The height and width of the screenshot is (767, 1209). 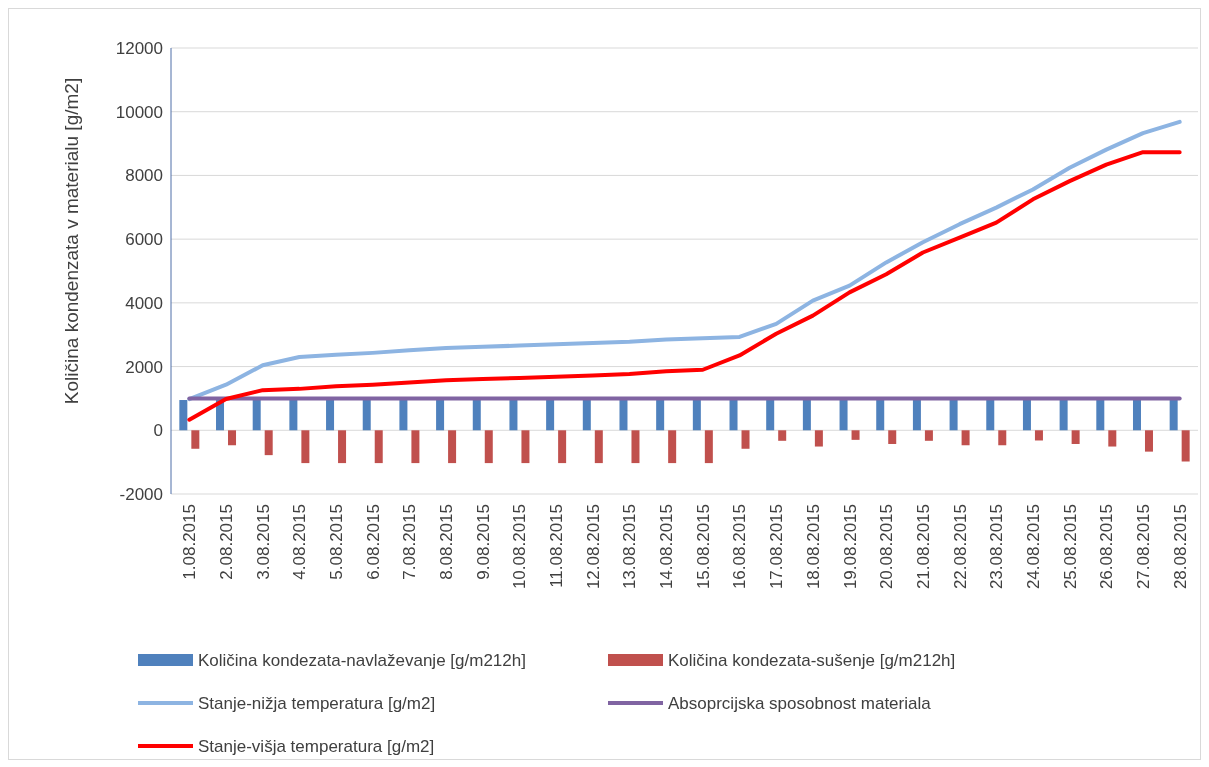 What do you see at coordinates (144, 240) in the screenshot?
I see `y-tick-label: 6000` at bounding box center [144, 240].